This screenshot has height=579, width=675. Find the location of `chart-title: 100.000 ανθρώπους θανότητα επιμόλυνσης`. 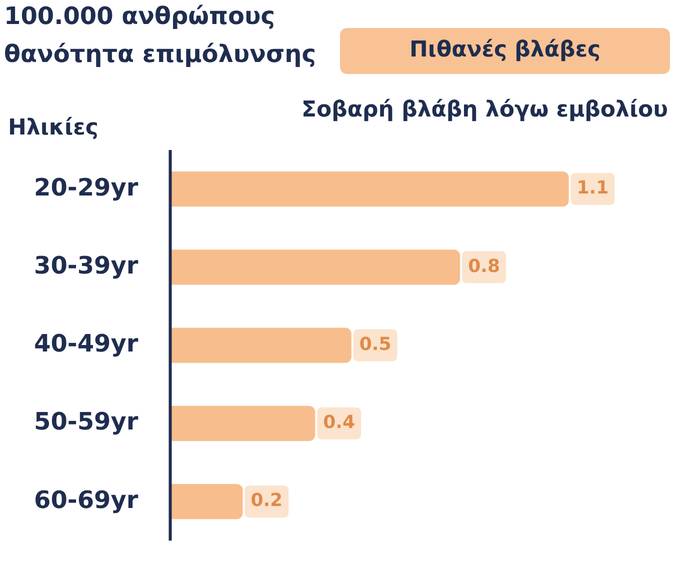

chart-title: 100.000 ανθρώπους θανότητα επιμόλυνσης is located at coordinates (160, 35).